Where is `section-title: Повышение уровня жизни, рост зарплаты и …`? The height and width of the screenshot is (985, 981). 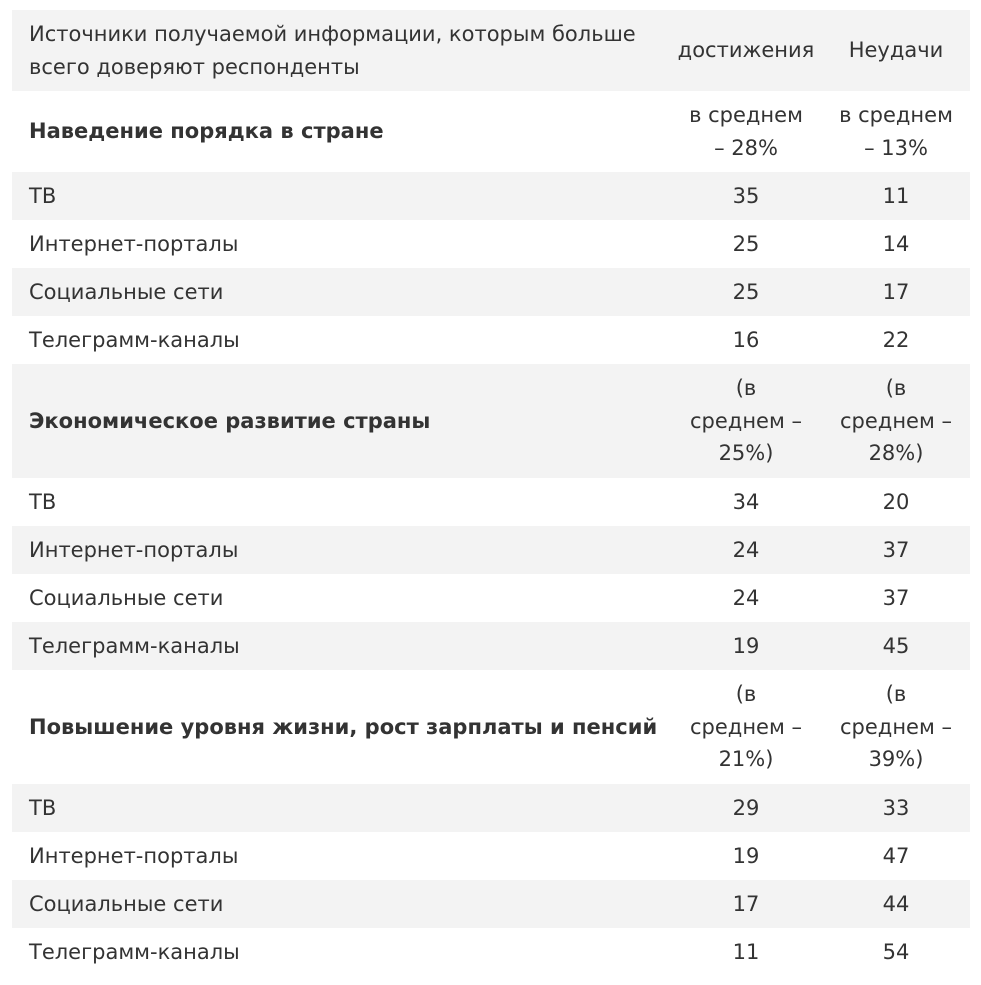 section-title: Повышение уровня жизни, рост зарплаты и … is located at coordinates (343, 726).